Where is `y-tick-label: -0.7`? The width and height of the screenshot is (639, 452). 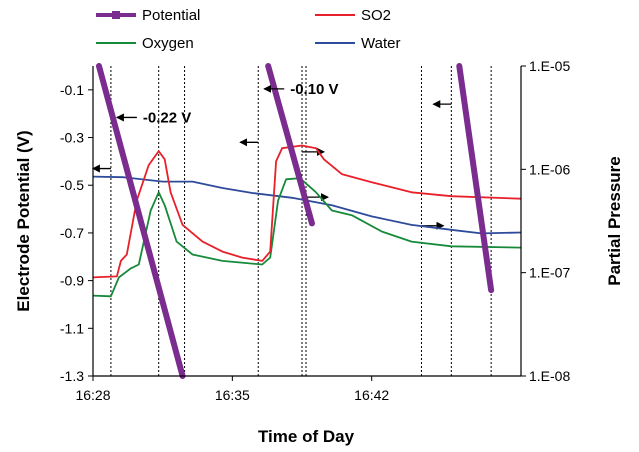
y-tick-label: -0.7 is located at coordinates (72, 233).